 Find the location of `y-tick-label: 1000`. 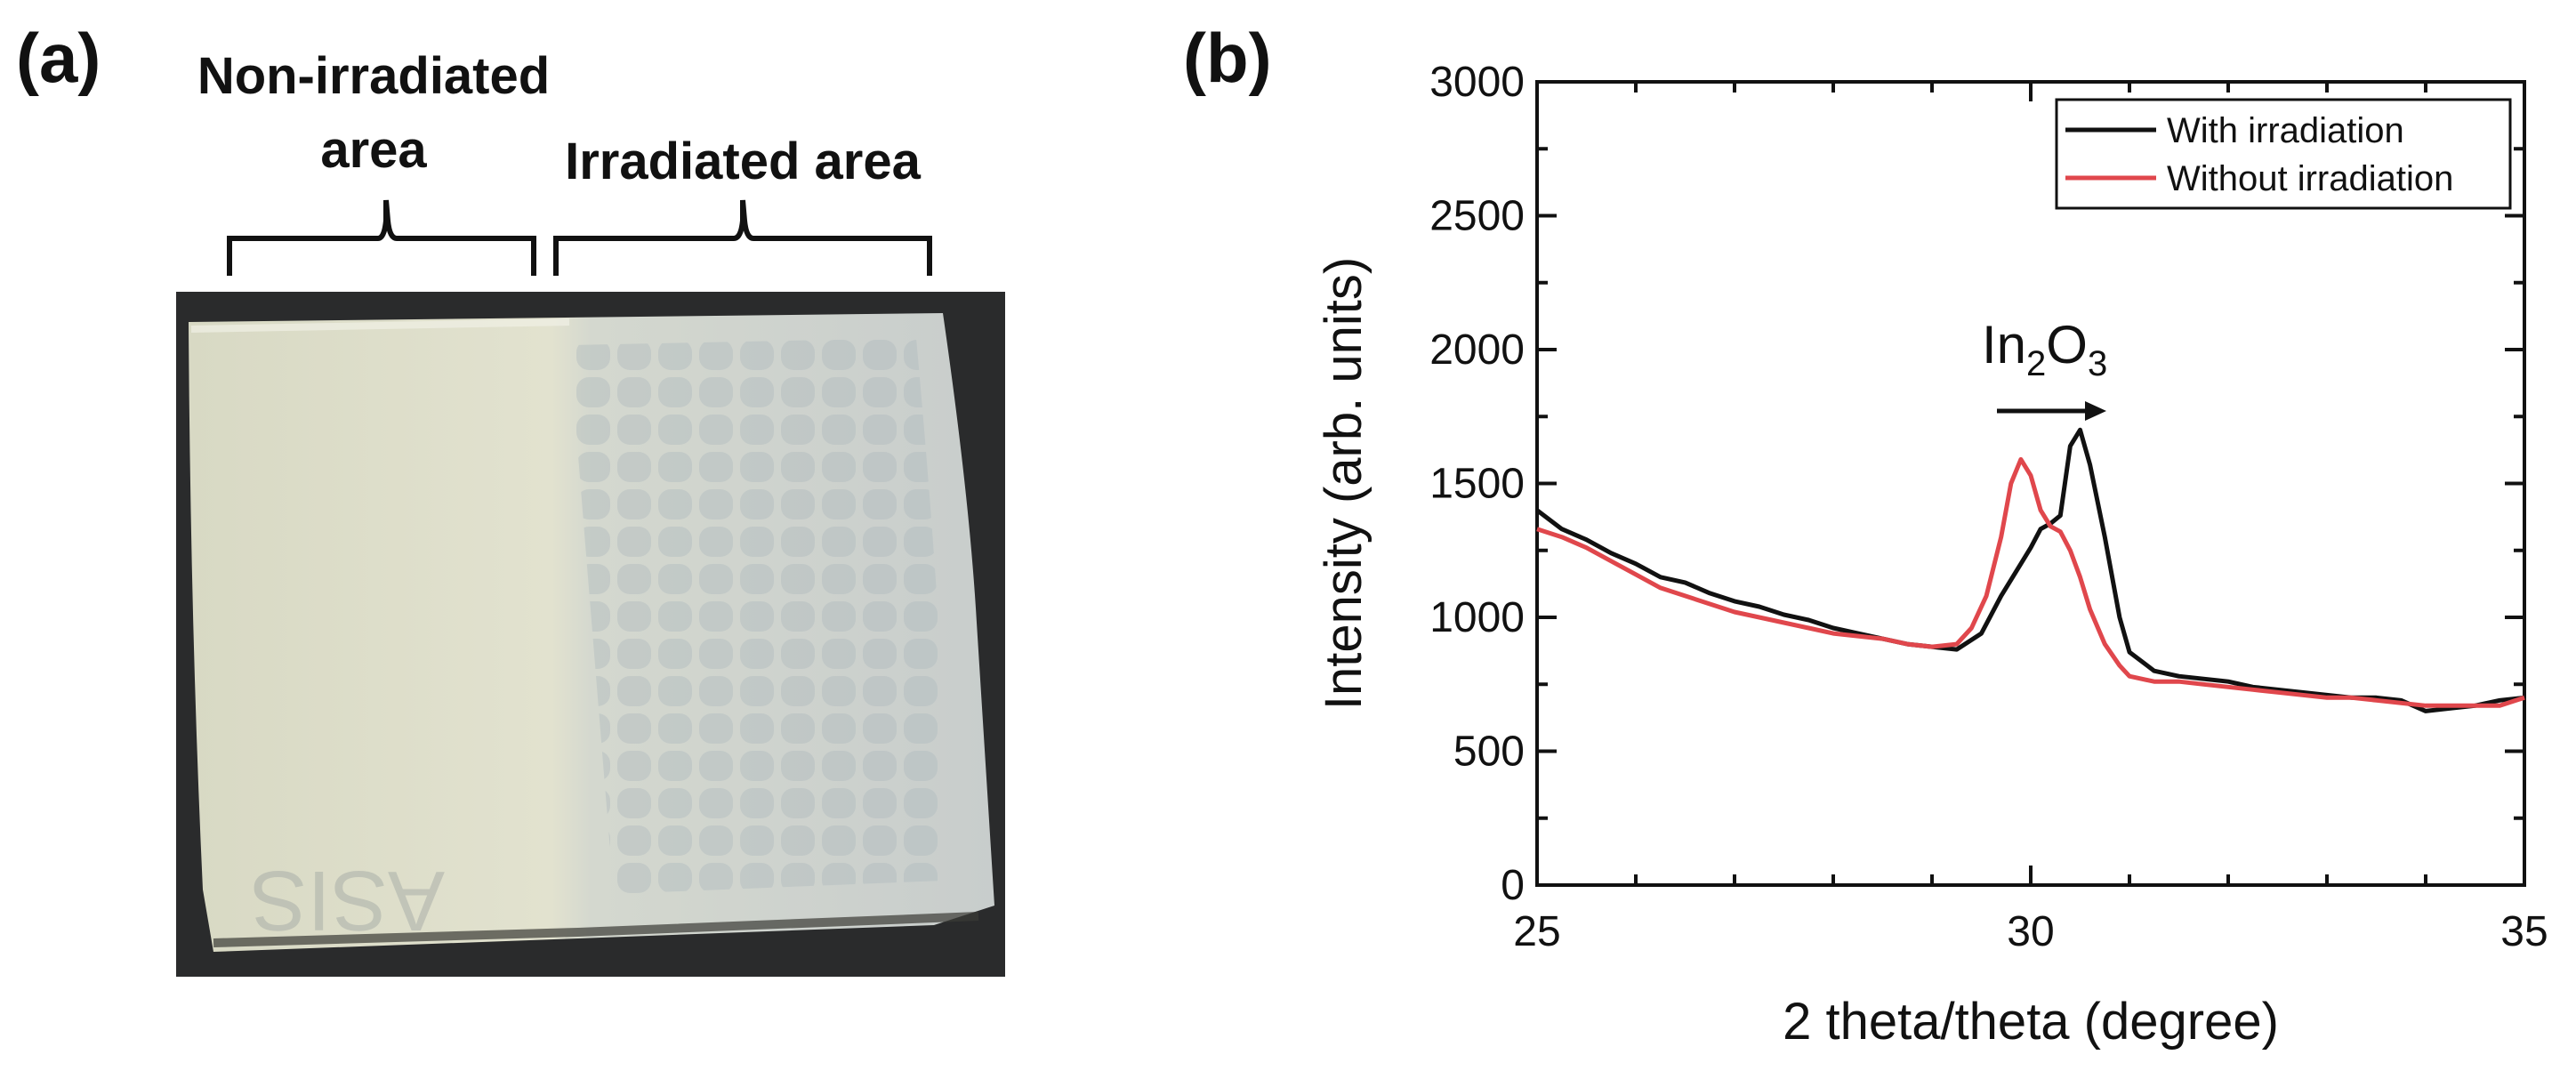

y-tick-label: 1000 is located at coordinates (1477, 617).